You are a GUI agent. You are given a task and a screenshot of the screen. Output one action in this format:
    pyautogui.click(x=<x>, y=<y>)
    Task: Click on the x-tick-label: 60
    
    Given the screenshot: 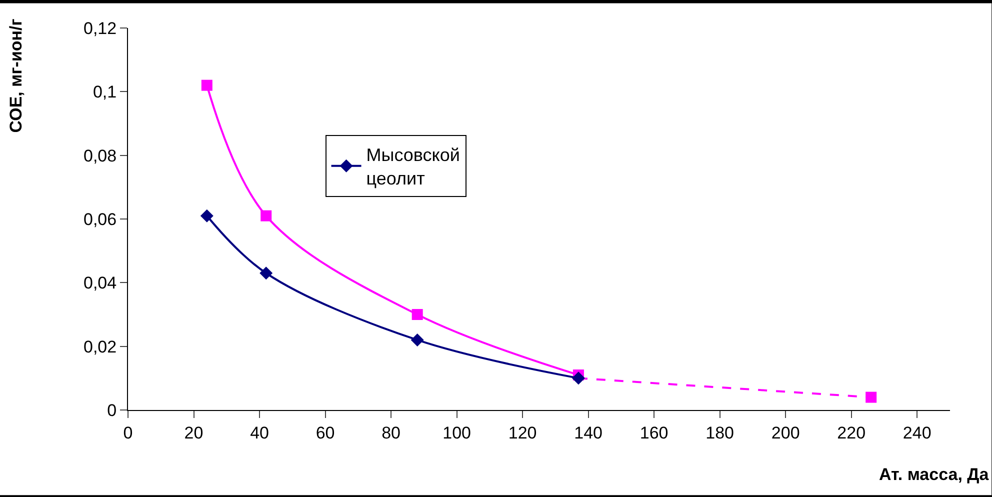 What is the action you would take?
    pyautogui.click(x=325, y=432)
    